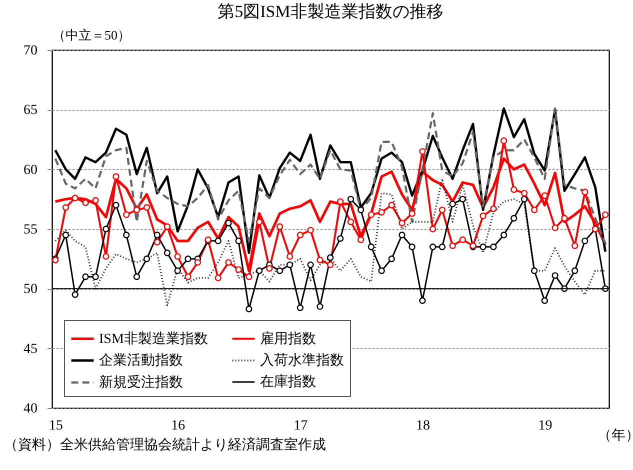  What do you see at coordinates (178, 426) in the screenshot?
I see `x-tick-label: 16` at bounding box center [178, 426].